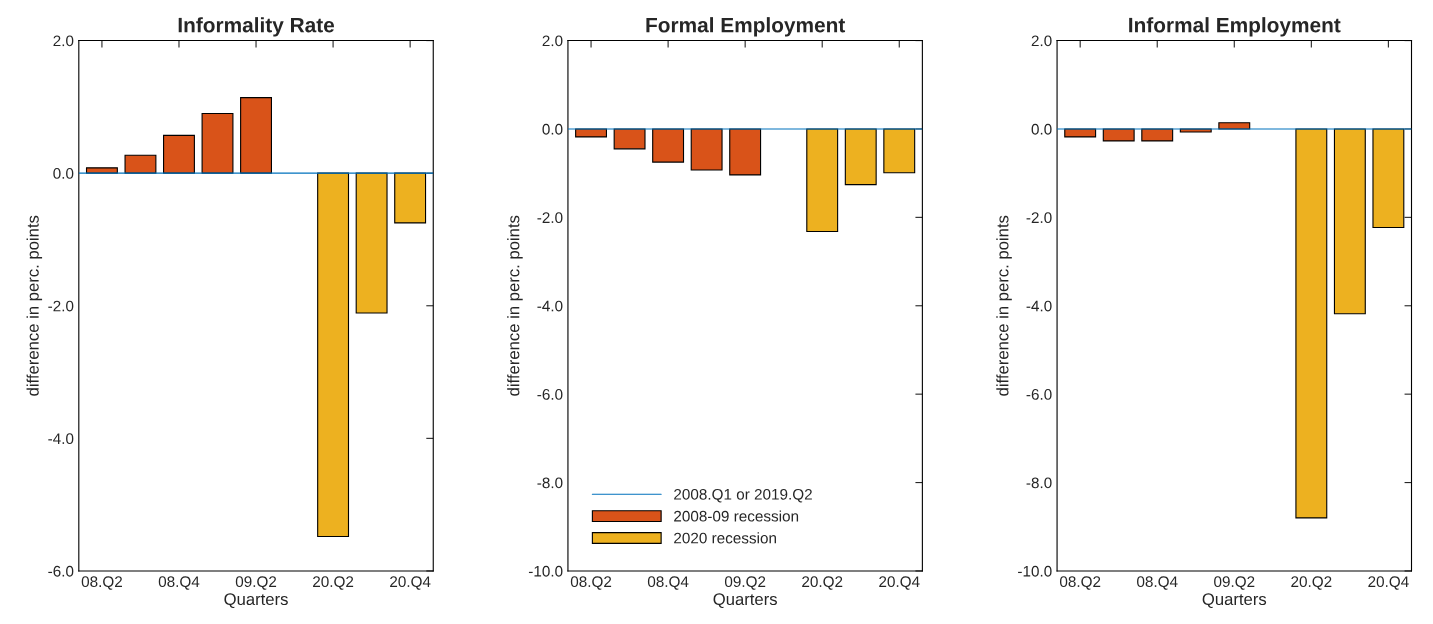 Image resolution: width=1433 pixels, height=624 pixels. I want to click on legend-label: 2008-09 recession, so click(736, 516).